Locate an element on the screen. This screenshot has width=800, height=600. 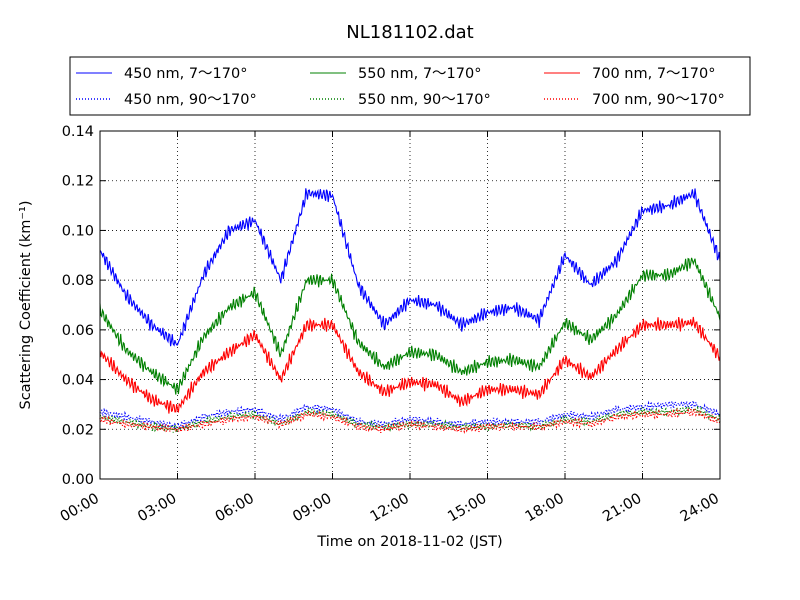
y-axis-label: Scattering Coefficient (km⁻¹) is located at coordinates (26, 305).